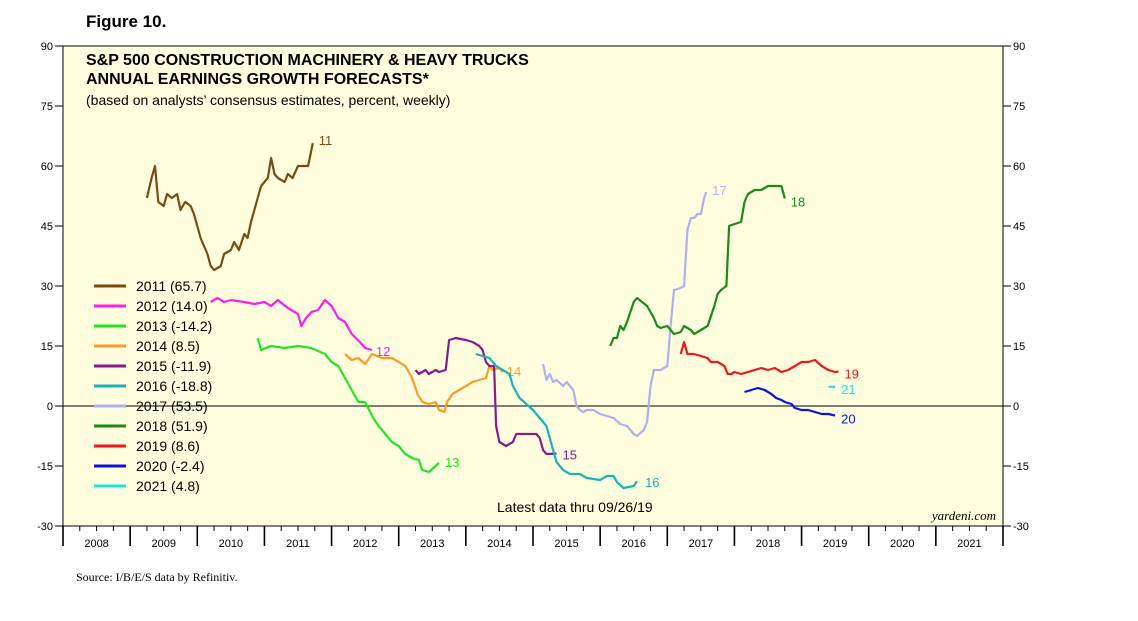 Image resolution: width=1138 pixels, height=621 pixels. Describe the element at coordinates (174, 386) in the screenshot. I see `legend-label: 2016 (-18.8)` at that location.